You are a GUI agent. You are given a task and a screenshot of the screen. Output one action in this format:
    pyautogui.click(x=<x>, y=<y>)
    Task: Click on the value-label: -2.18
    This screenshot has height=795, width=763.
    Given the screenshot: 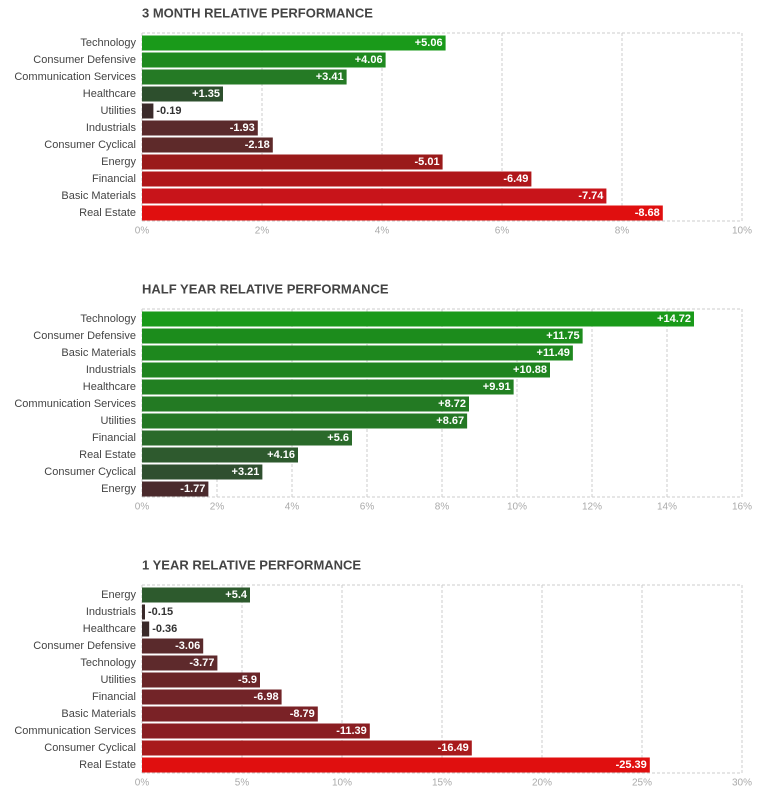 What is the action you would take?
    pyautogui.click(x=257, y=145)
    